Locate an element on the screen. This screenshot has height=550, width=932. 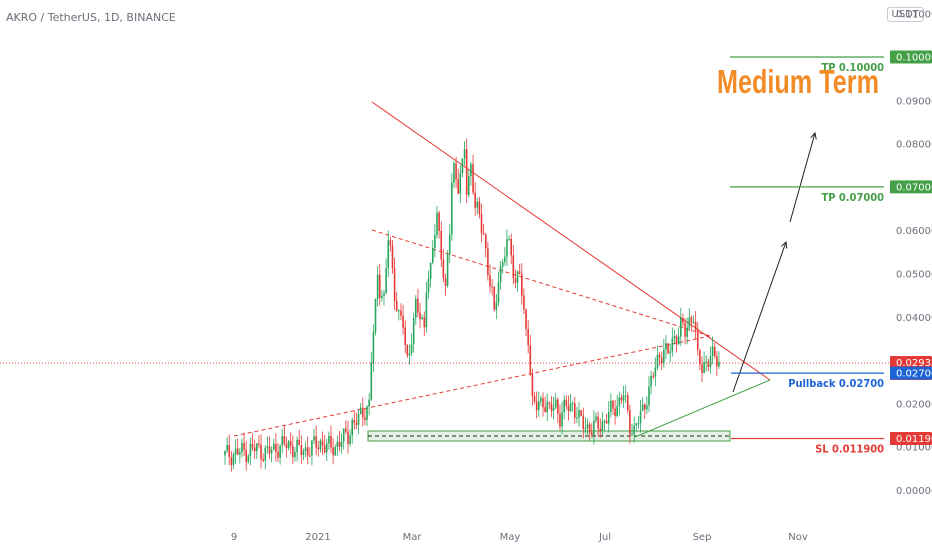
x-tick-label: Jul is located at coordinates (604, 537).